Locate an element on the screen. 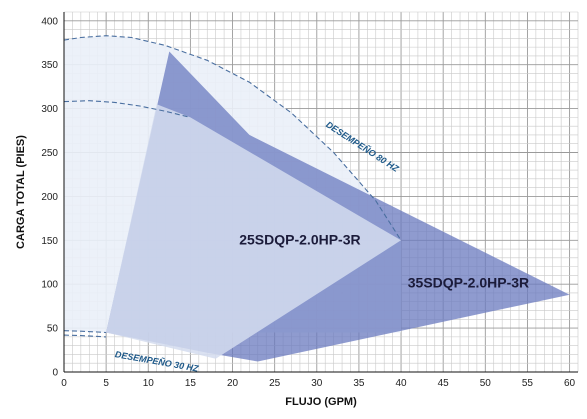  region-label: 25SDQP-2.0HP-3R is located at coordinates (299, 240).